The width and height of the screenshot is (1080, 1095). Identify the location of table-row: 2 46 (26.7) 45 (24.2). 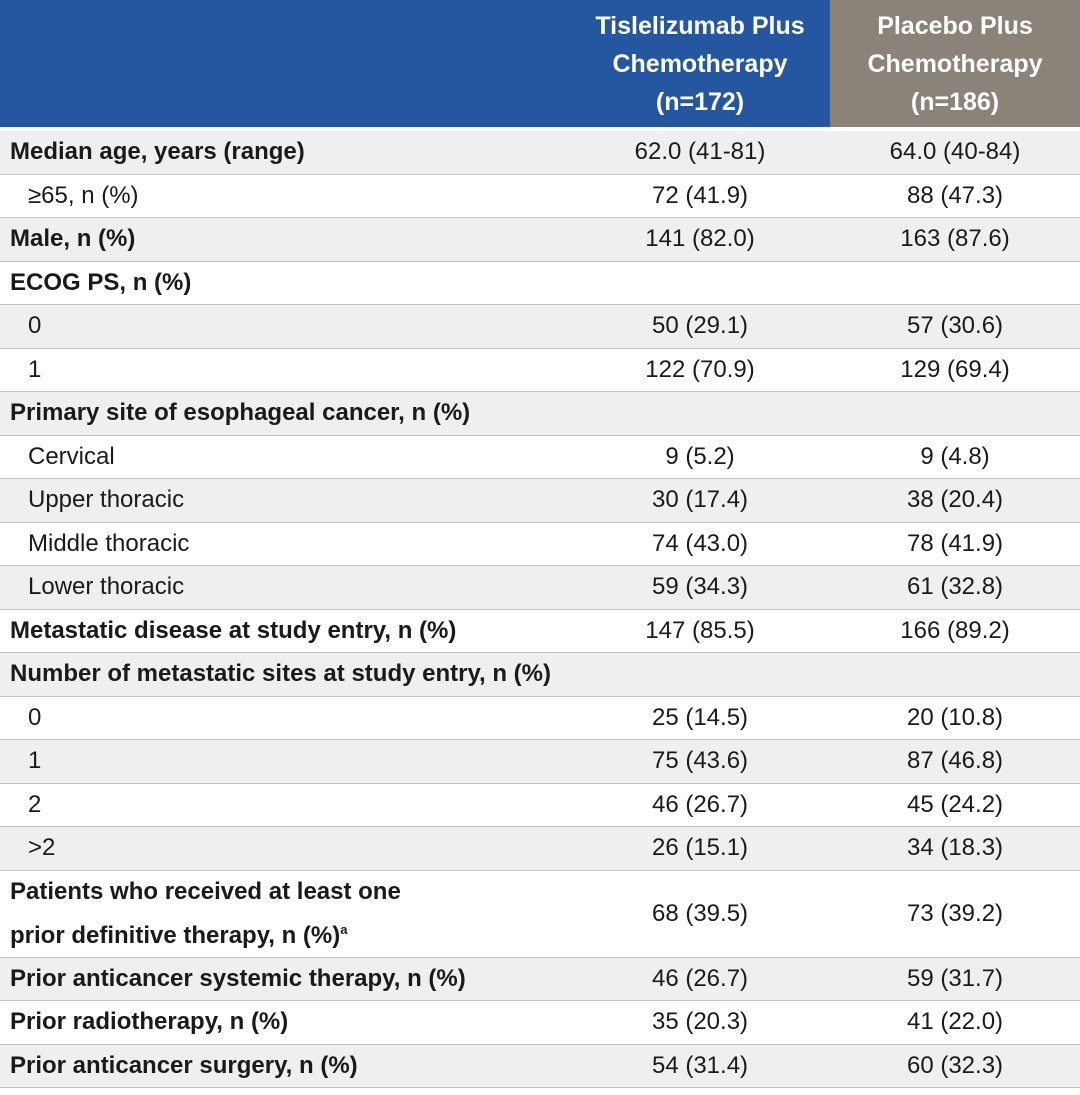
(540, 805).